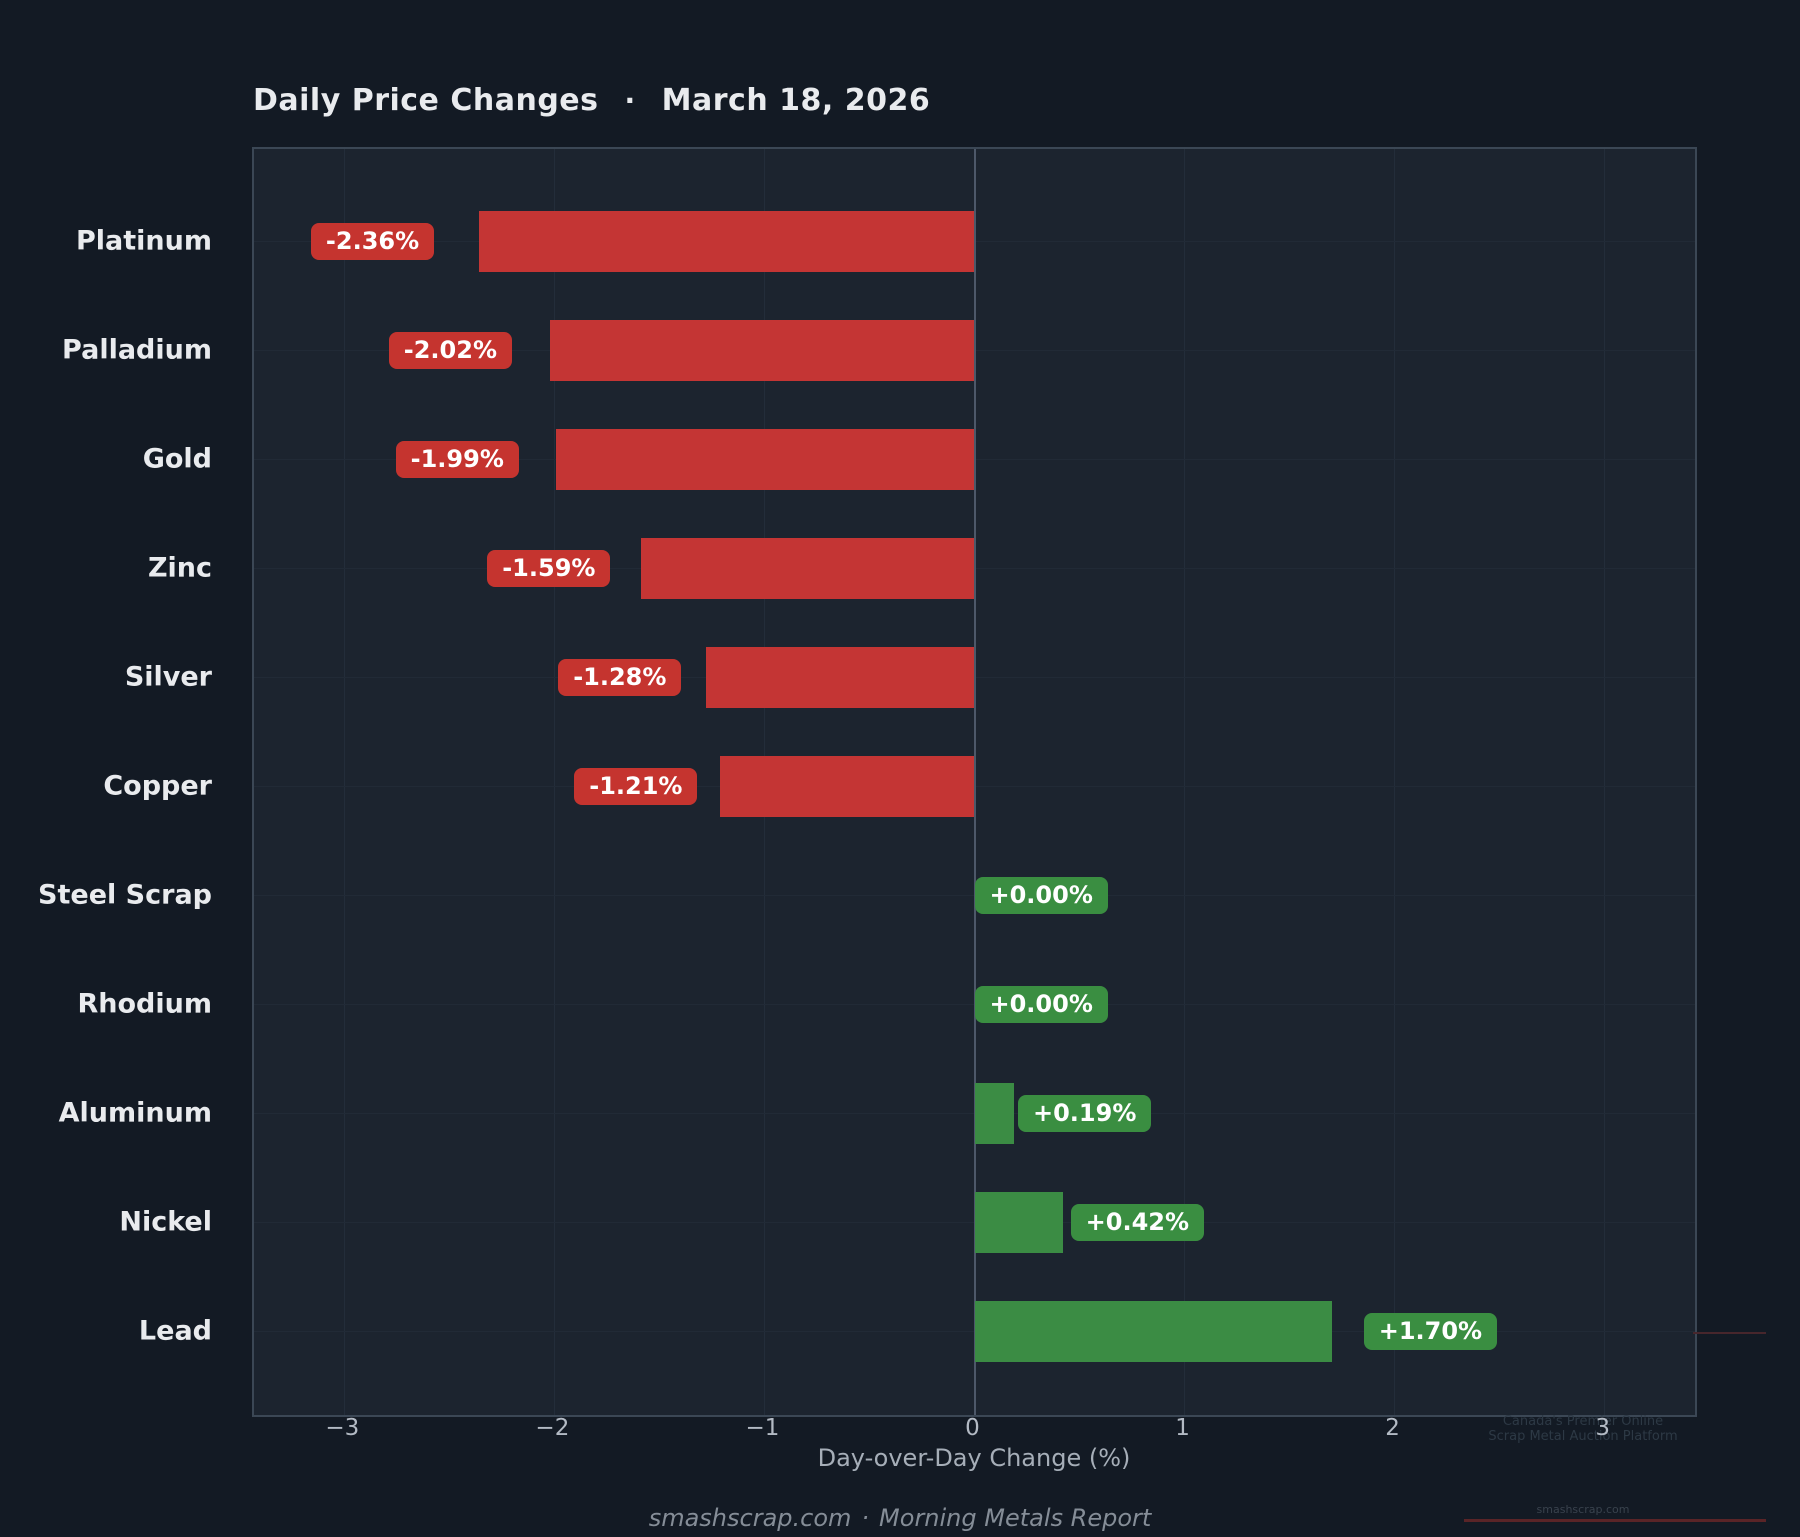 This screenshot has height=1537, width=1800. What do you see at coordinates (552, 1428) in the screenshot?
I see `x-tick-label: −2` at bounding box center [552, 1428].